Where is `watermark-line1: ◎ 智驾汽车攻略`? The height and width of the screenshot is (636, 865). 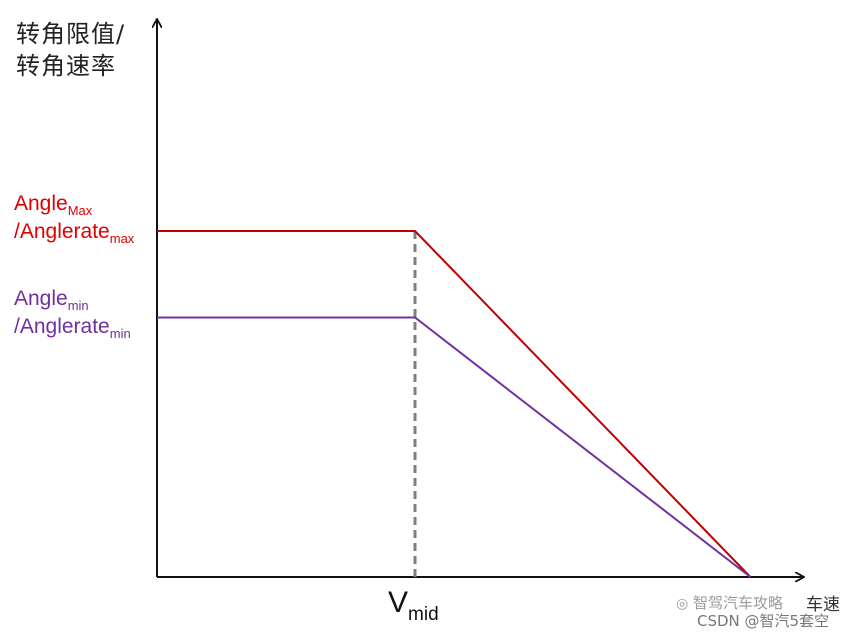 watermark-line1: ◎ 智驾汽车攻略 is located at coordinates (729, 602).